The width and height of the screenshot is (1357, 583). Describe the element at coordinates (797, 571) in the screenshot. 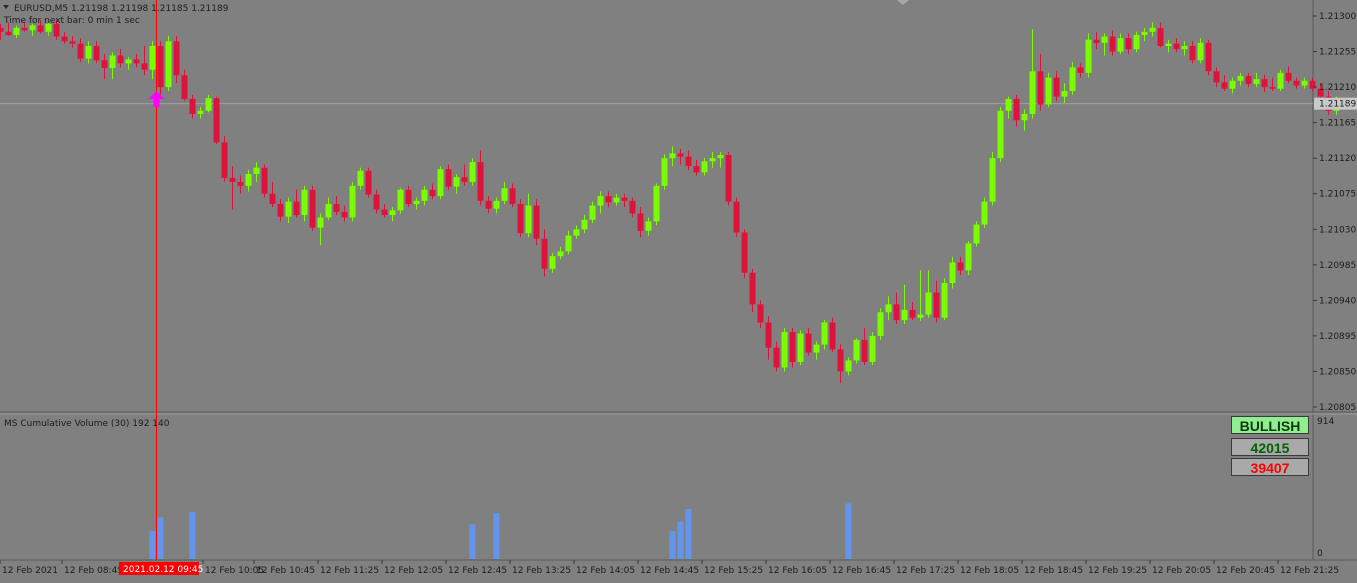

I see `time-tick-label: 12 Feb 16:05` at that location.